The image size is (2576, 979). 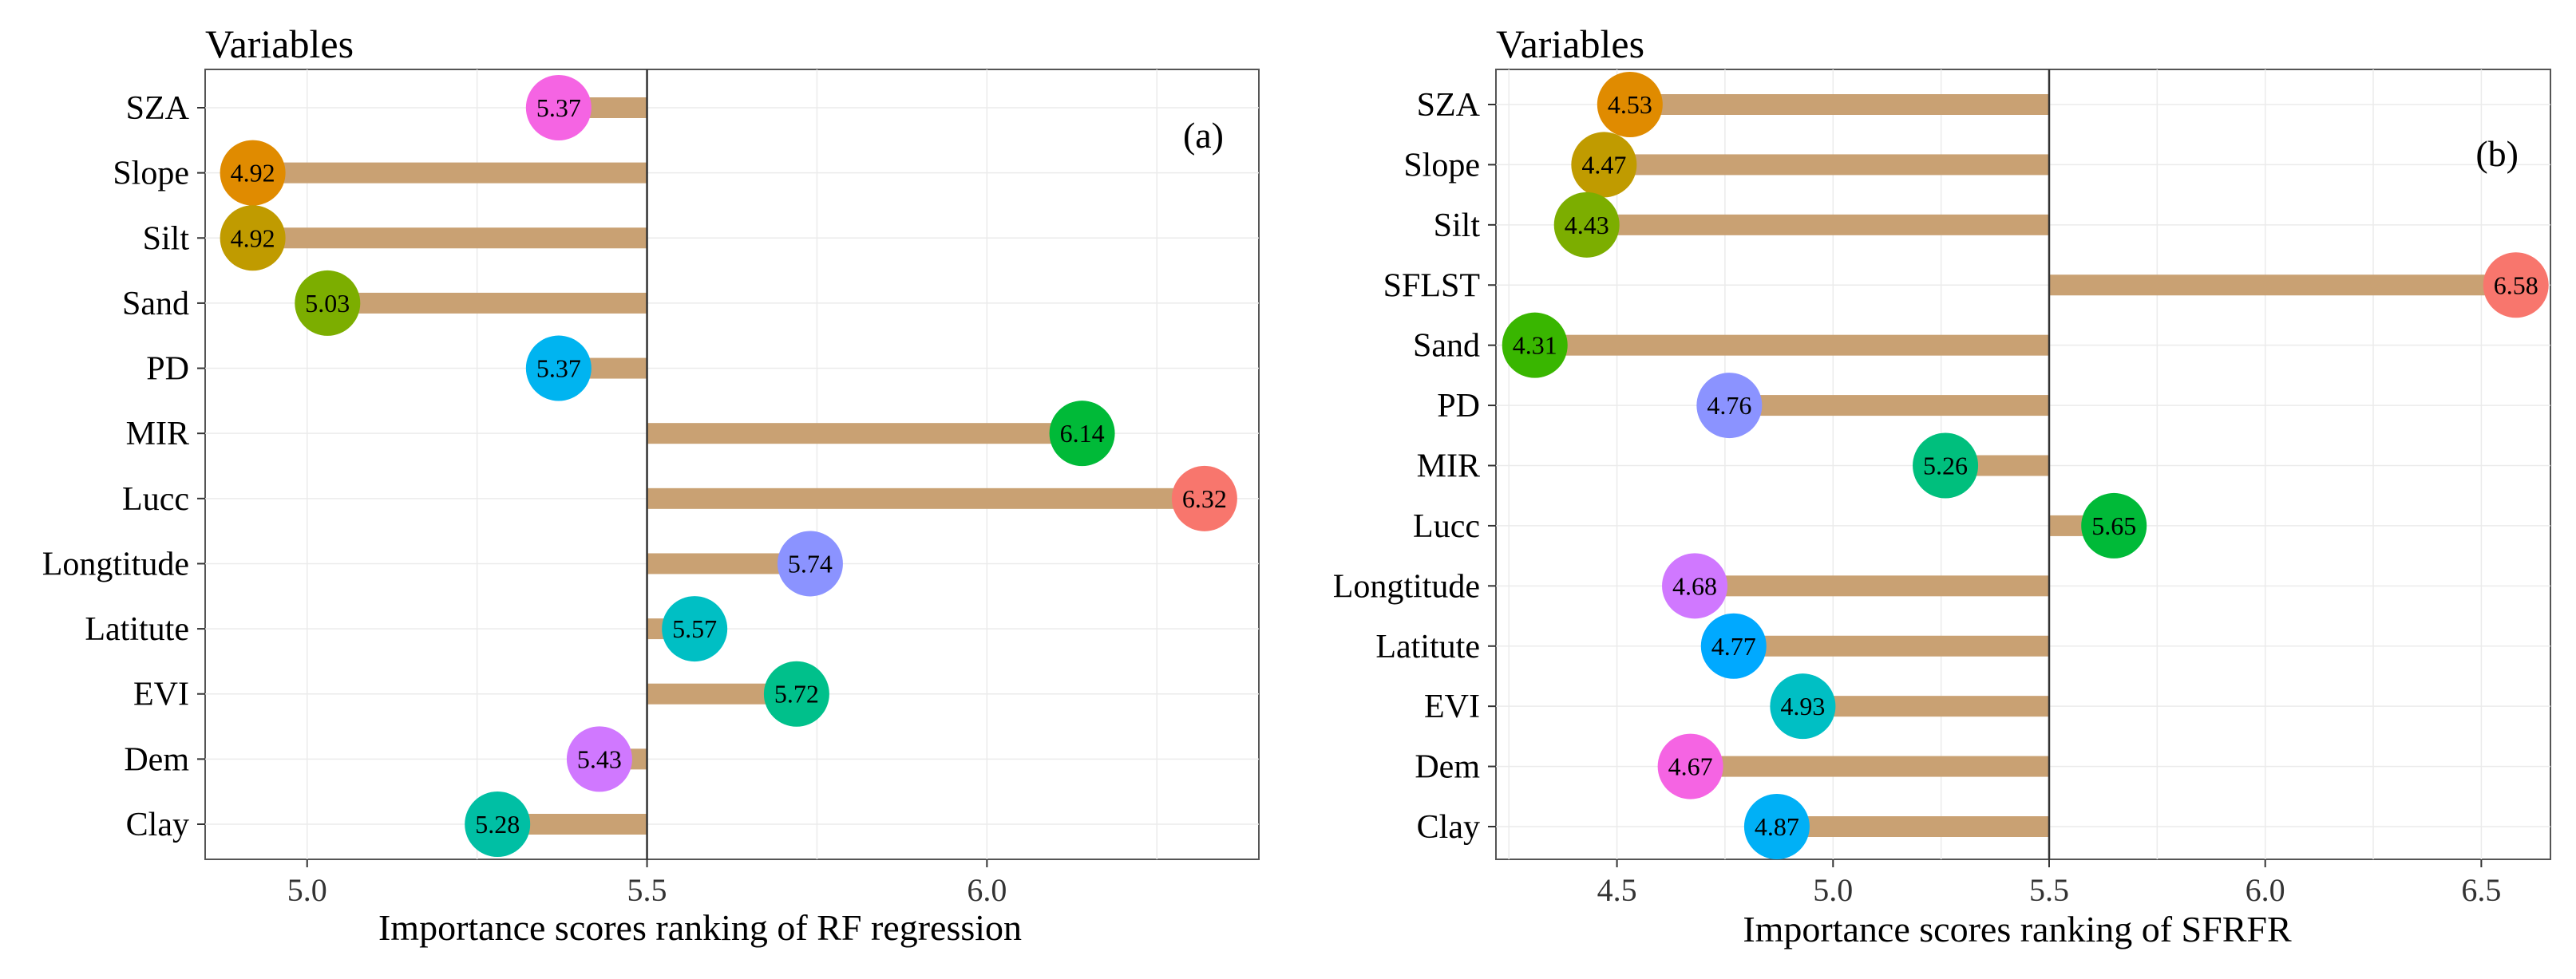 What do you see at coordinates (168, 369) in the screenshot?
I see `category-label-PD: PD` at bounding box center [168, 369].